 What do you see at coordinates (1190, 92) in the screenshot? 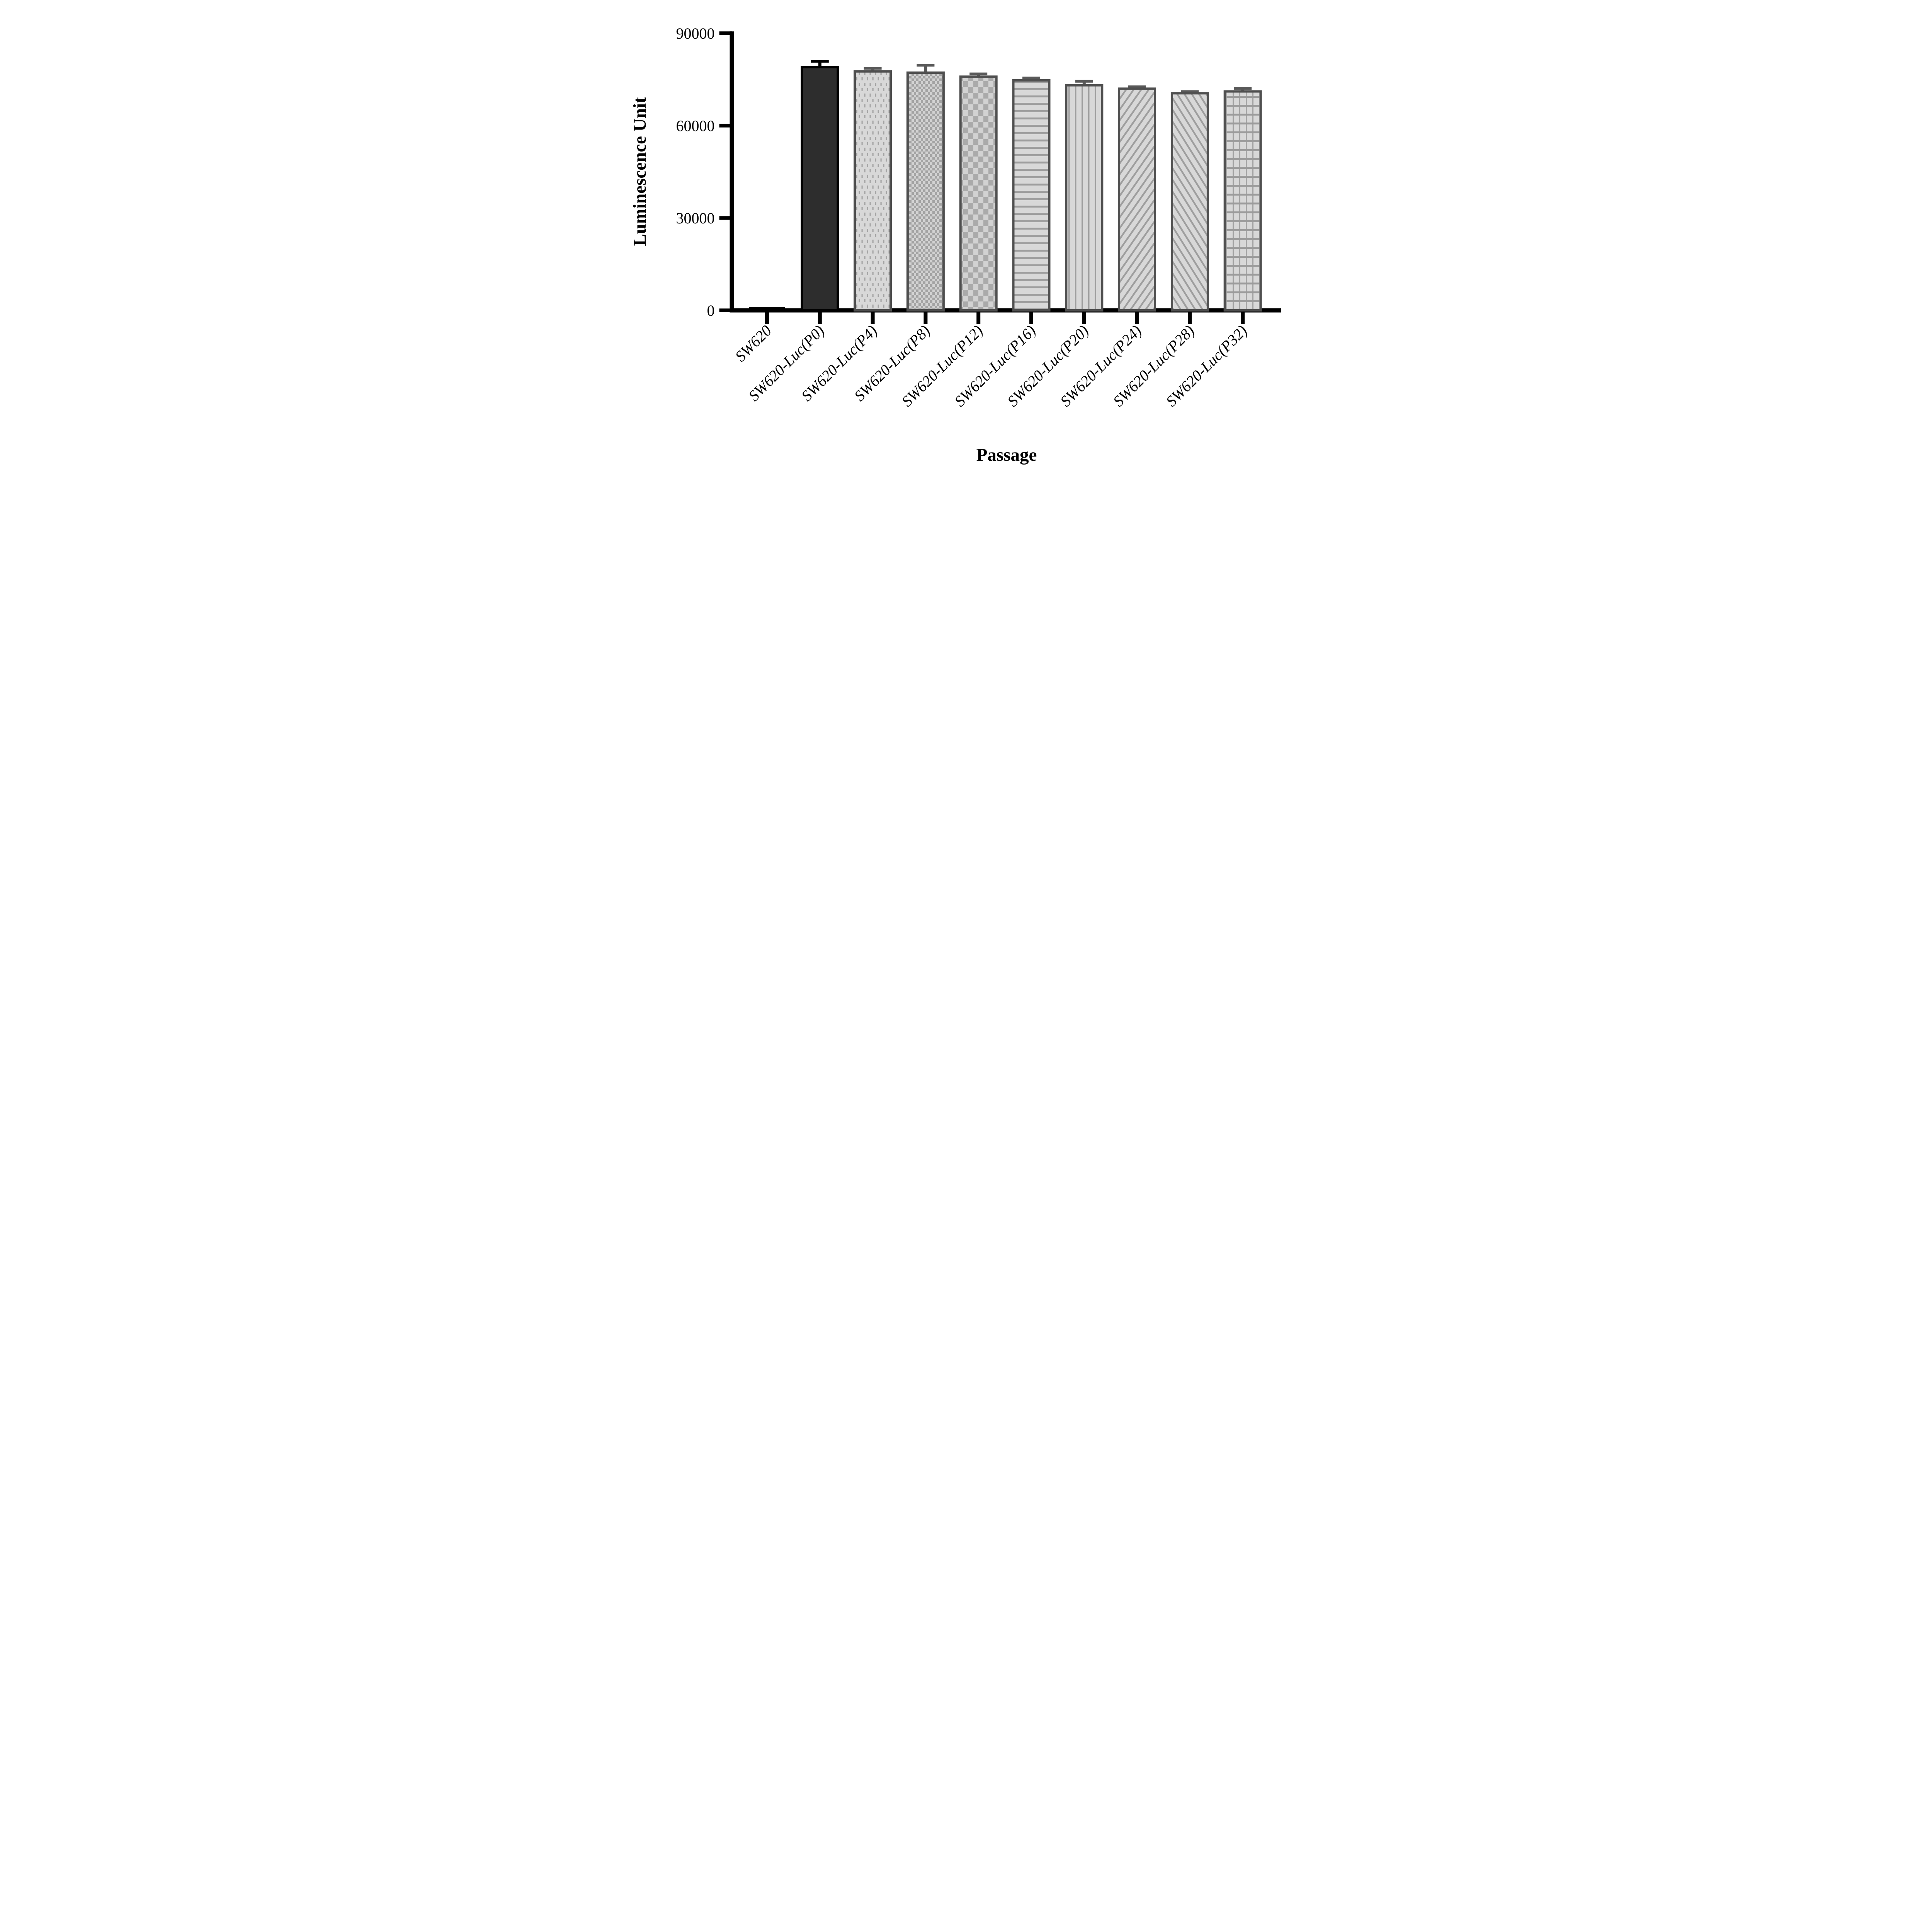
I see `error-bar-cap-sw620-luc-p28` at bounding box center [1190, 92].